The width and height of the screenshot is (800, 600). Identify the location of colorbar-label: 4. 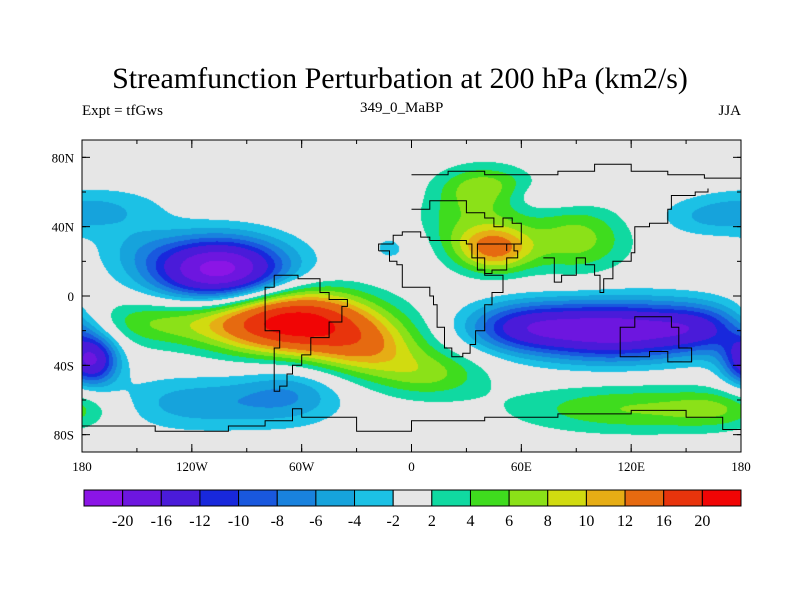
(470, 521).